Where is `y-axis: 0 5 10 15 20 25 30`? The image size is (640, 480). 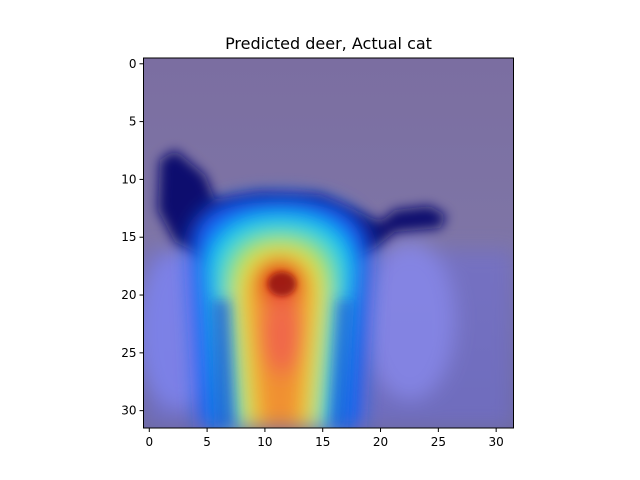 y-axis: 0 5 10 15 20 25 30 is located at coordinates (132, 237).